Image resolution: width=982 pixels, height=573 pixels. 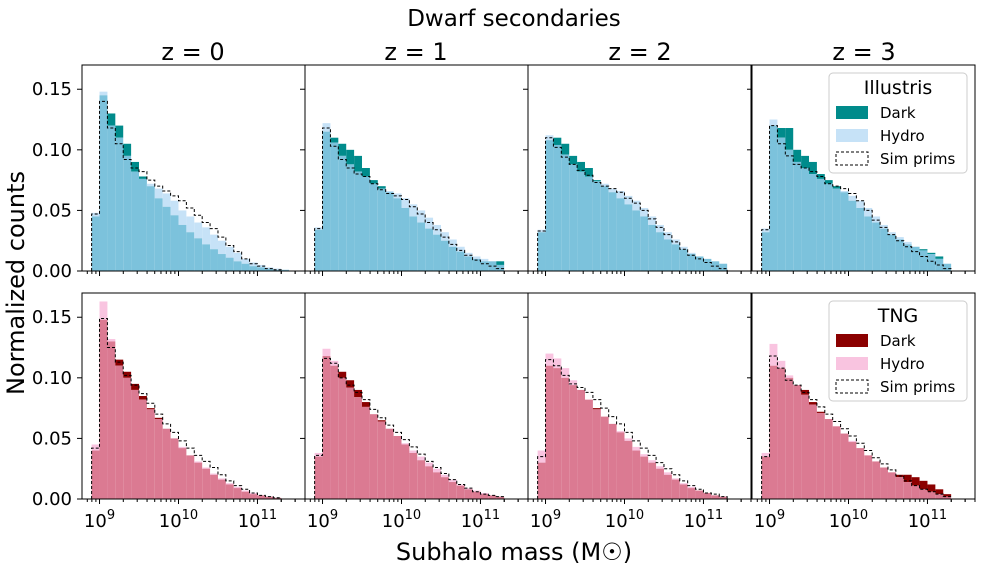 What do you see at coordinates (192, 52) in the screenshot?
I see `panel-title-z0: z = 0` at bounding box center [192, 52].